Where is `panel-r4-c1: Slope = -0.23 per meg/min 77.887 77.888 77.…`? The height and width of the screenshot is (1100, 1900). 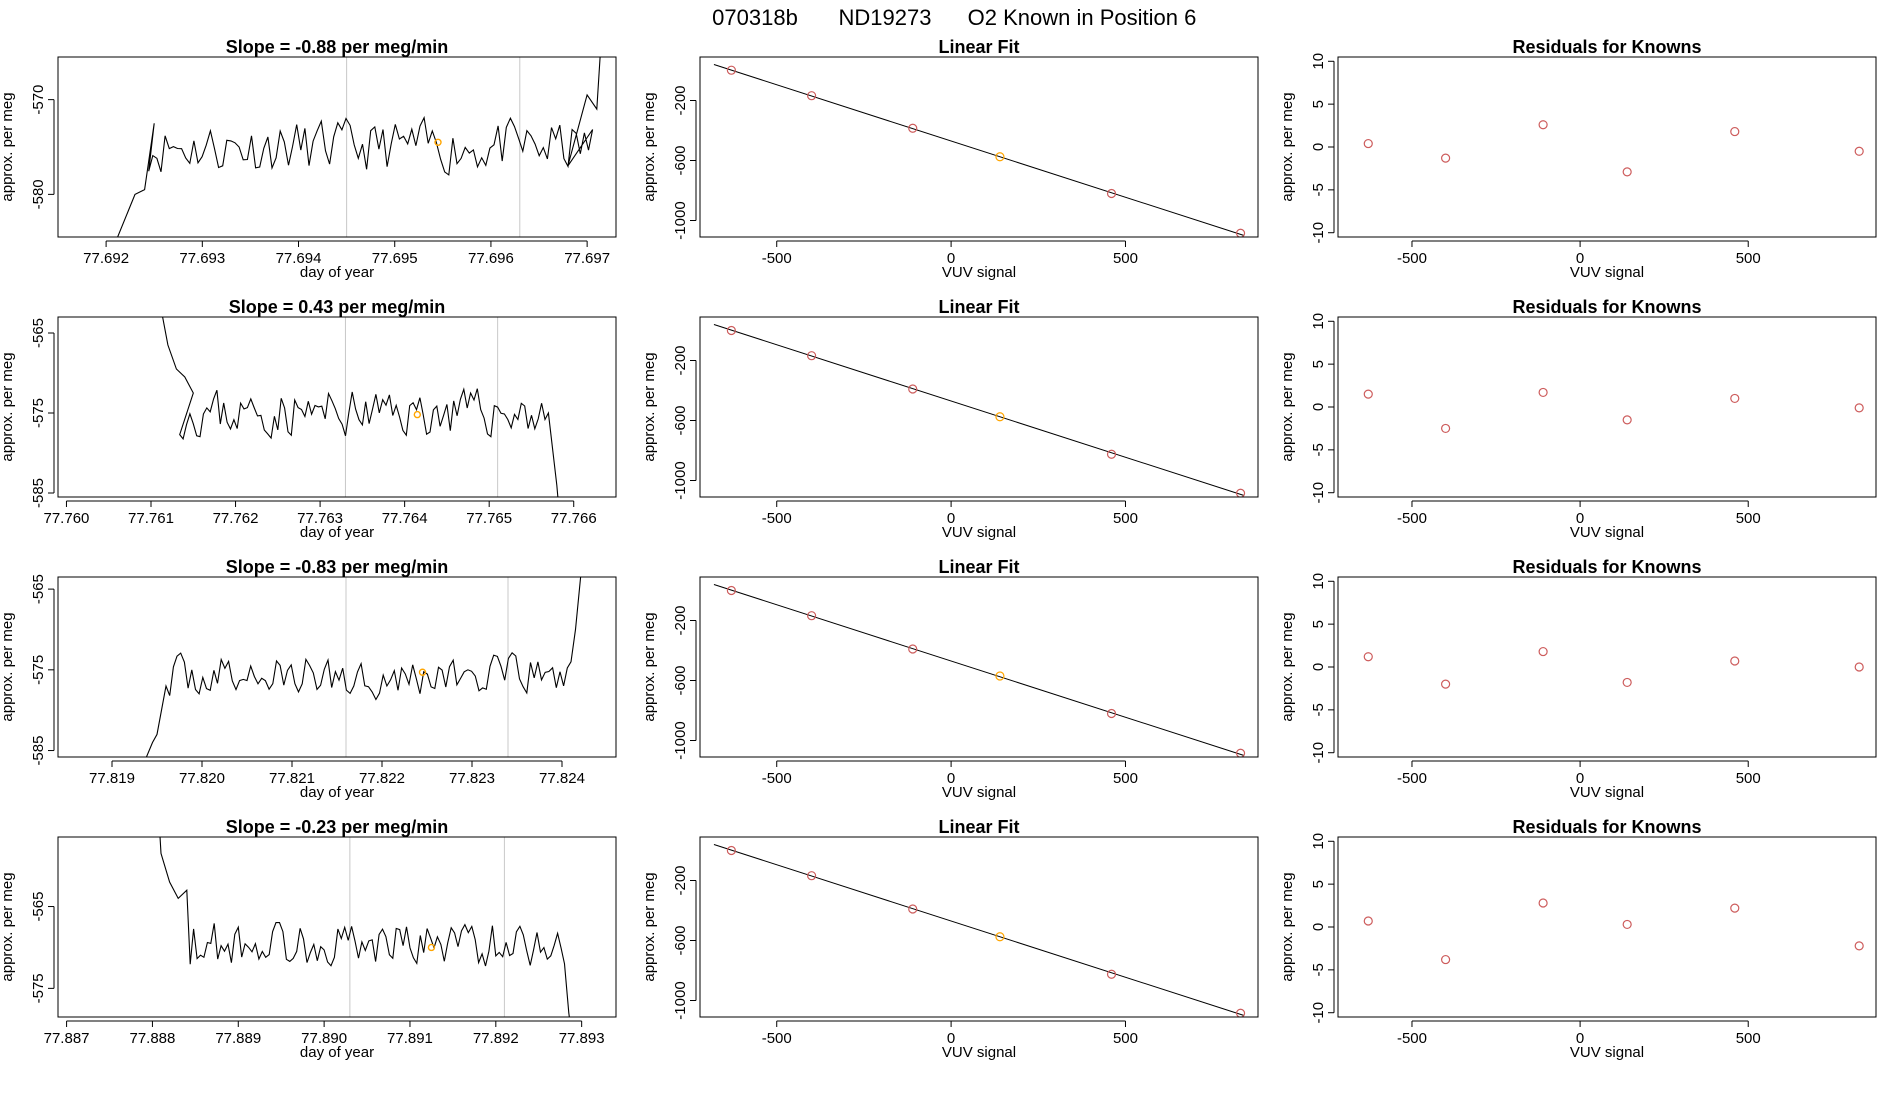 panel-r4-c1: Slope = -0.23 per meg/min 77.887 77.888 77.… is located at coordinates (308, 939).